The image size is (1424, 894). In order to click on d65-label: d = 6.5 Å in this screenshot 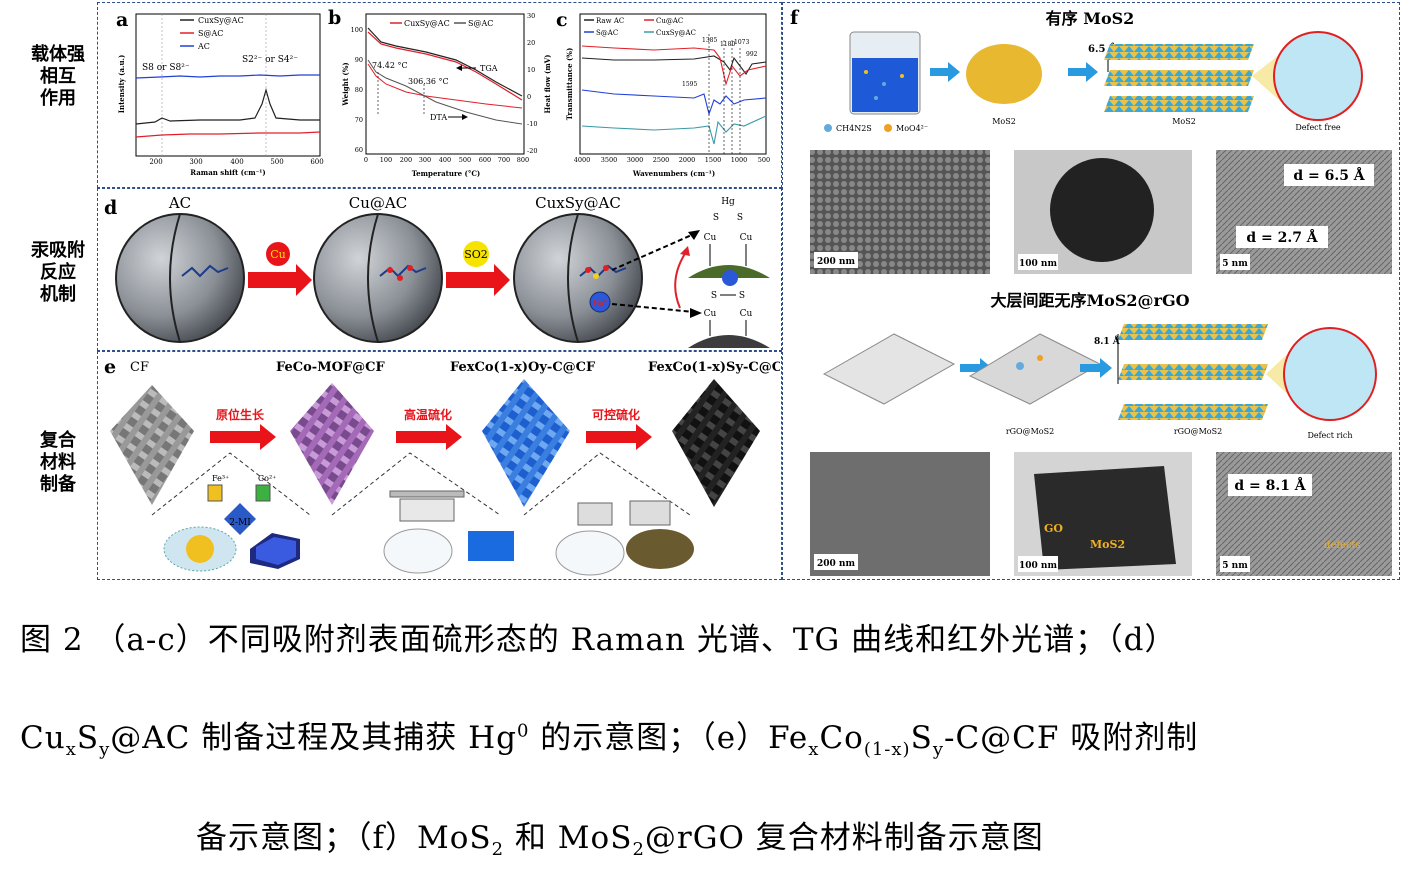, I will do `click(1329, 175)`.